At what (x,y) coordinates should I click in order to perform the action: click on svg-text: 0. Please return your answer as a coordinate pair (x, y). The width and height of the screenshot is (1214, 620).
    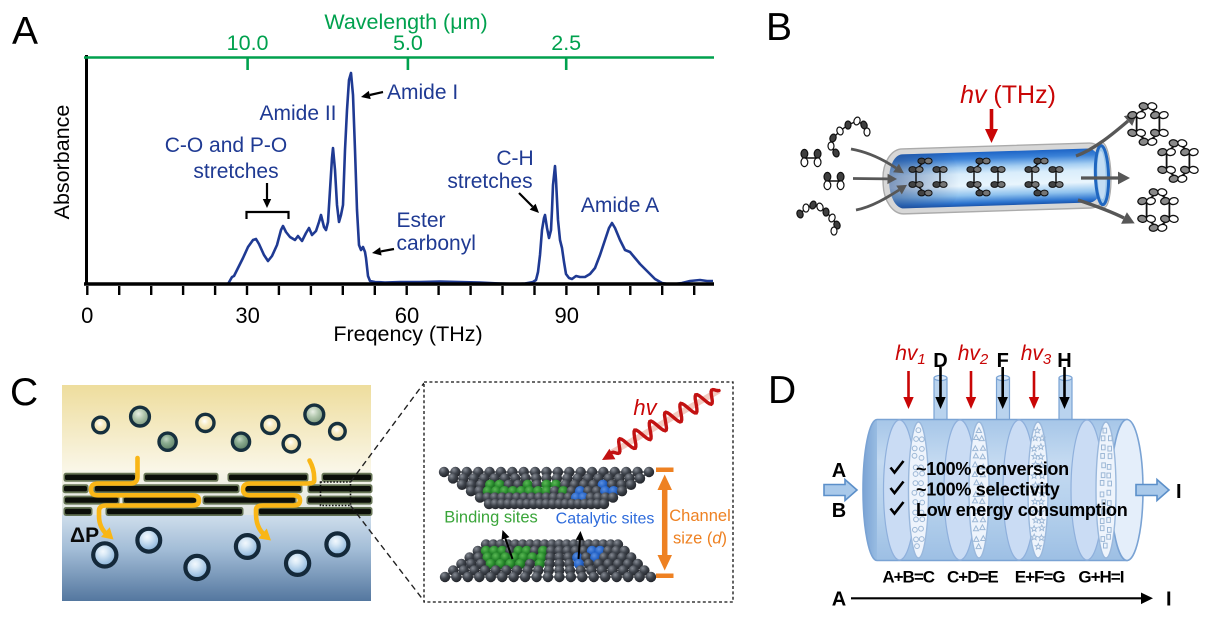
    Looking at the image, I should click on (87, 315).